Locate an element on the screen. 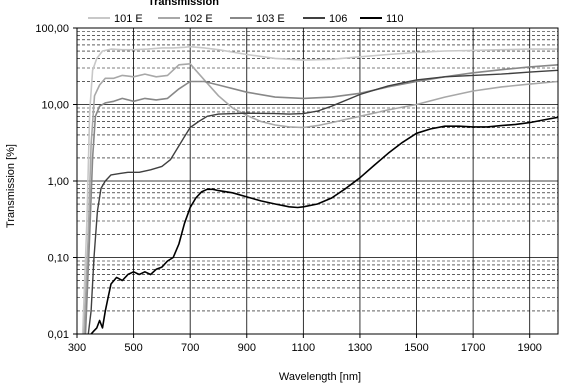 The width and height of the screenshot is (562, 383). x-tick-label: 1100 is located at coordinates (304, 348).